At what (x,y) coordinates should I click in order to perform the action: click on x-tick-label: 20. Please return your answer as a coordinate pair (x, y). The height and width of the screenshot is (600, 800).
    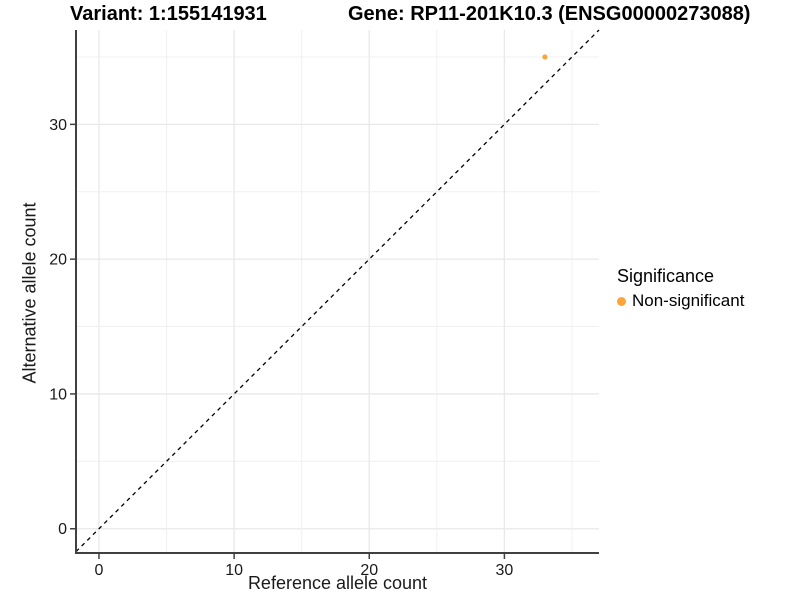
    Looking at the image, I should click on (369, 570).